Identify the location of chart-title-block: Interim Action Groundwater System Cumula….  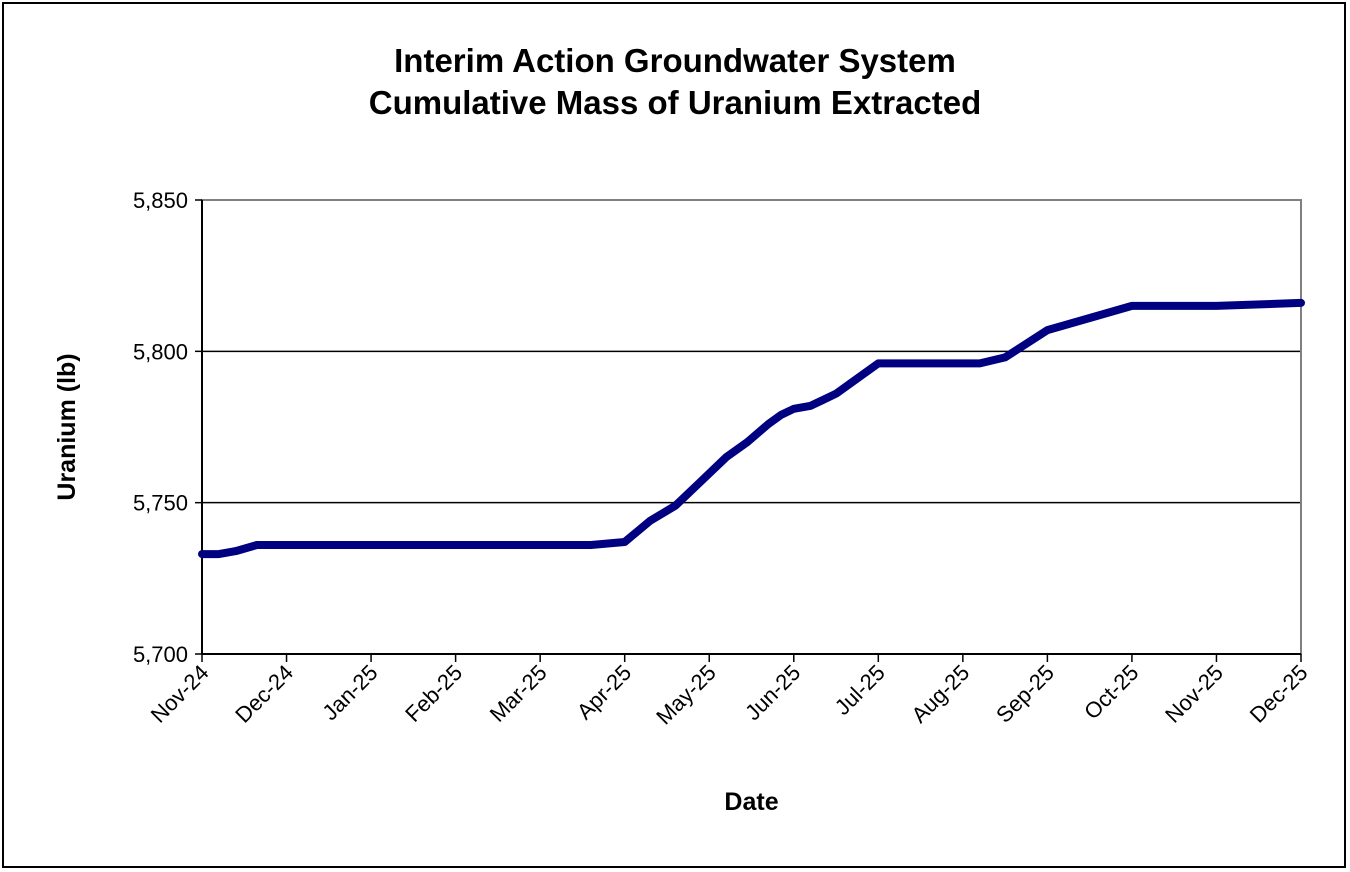
(675, 82).